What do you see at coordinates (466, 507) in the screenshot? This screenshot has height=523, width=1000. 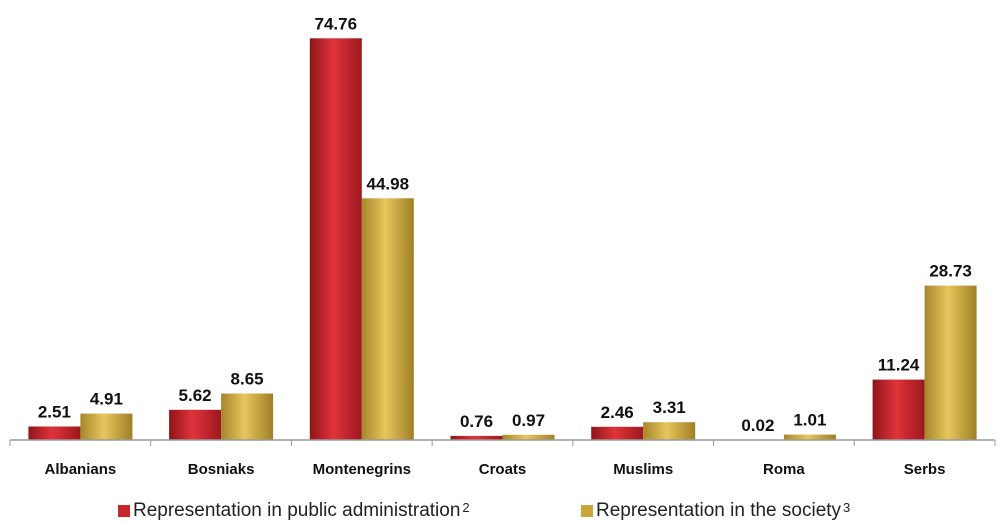 I see `legend-footnote: 2` at bounding box center [466, 507].